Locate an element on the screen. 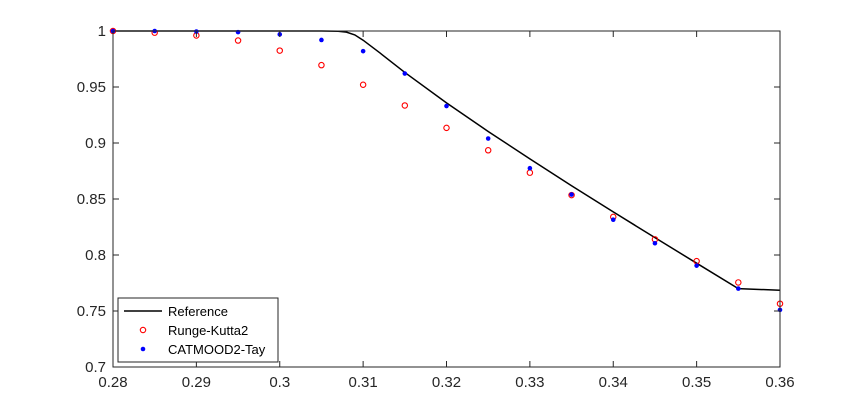  y-tick-label: 0.7 is located at coordinates (95, 367).